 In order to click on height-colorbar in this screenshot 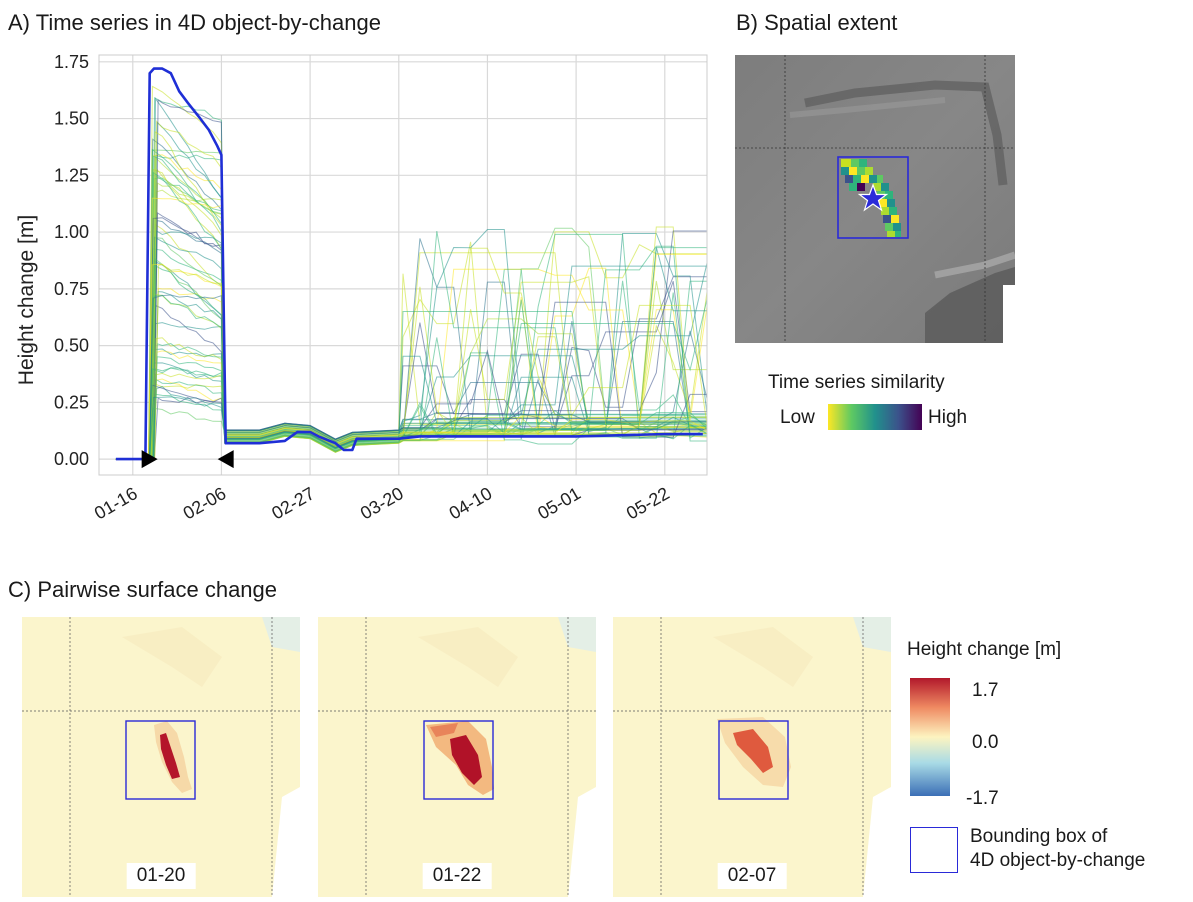, I will do `click(930, 737)`.